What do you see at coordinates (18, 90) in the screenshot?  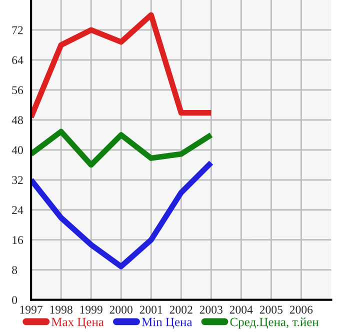 I see `y-tick-label: 56` at bounding box center [18, 90].